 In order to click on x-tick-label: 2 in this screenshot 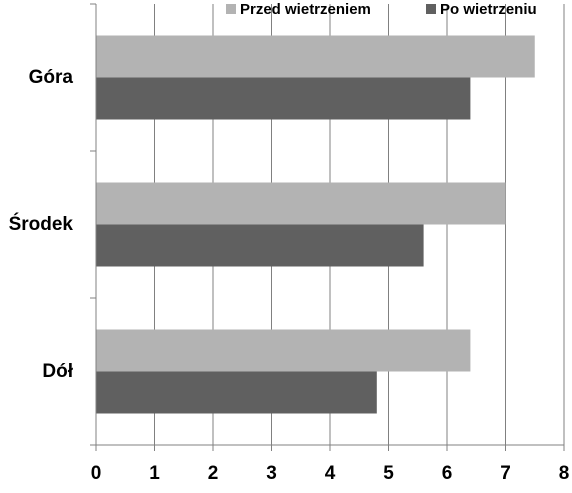, I will do `click(213, 473)`.